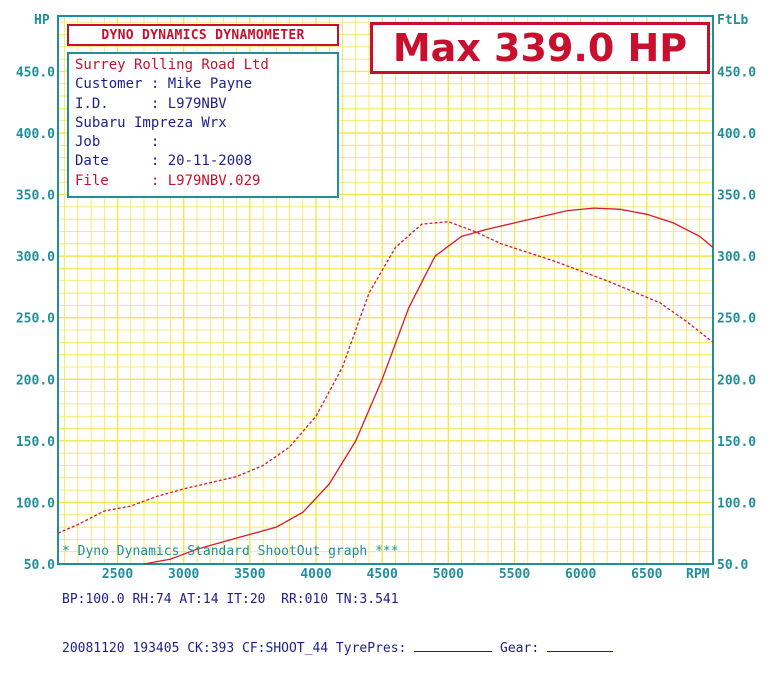 Image resolution: width=779 pixels, height=673 pixels. I want to click on y-tick-label-right: 350.0, so click(736, 196).